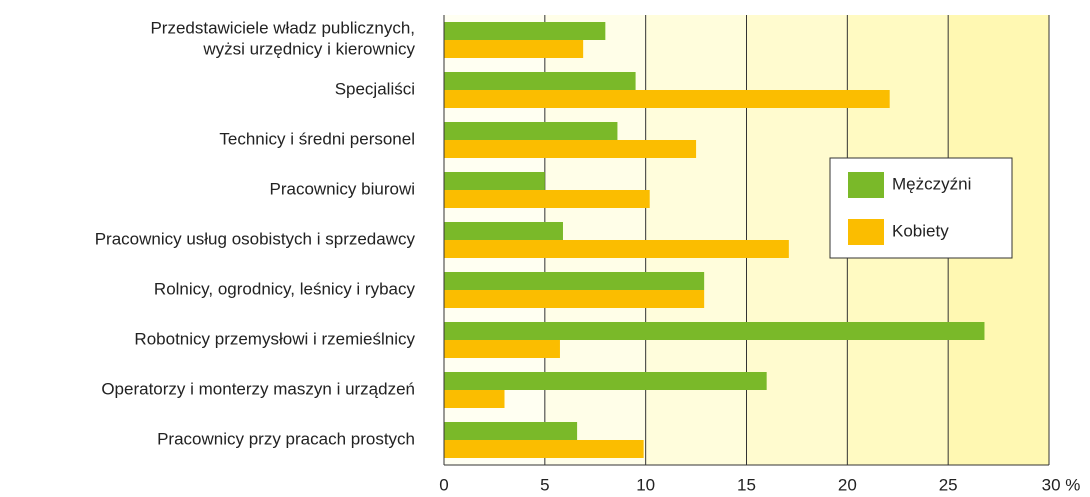 The image size is (1090, 497). I want to click on y-tick-label: Robotnicy przemysłowi i rzemieślnicy, so click(274, 338).